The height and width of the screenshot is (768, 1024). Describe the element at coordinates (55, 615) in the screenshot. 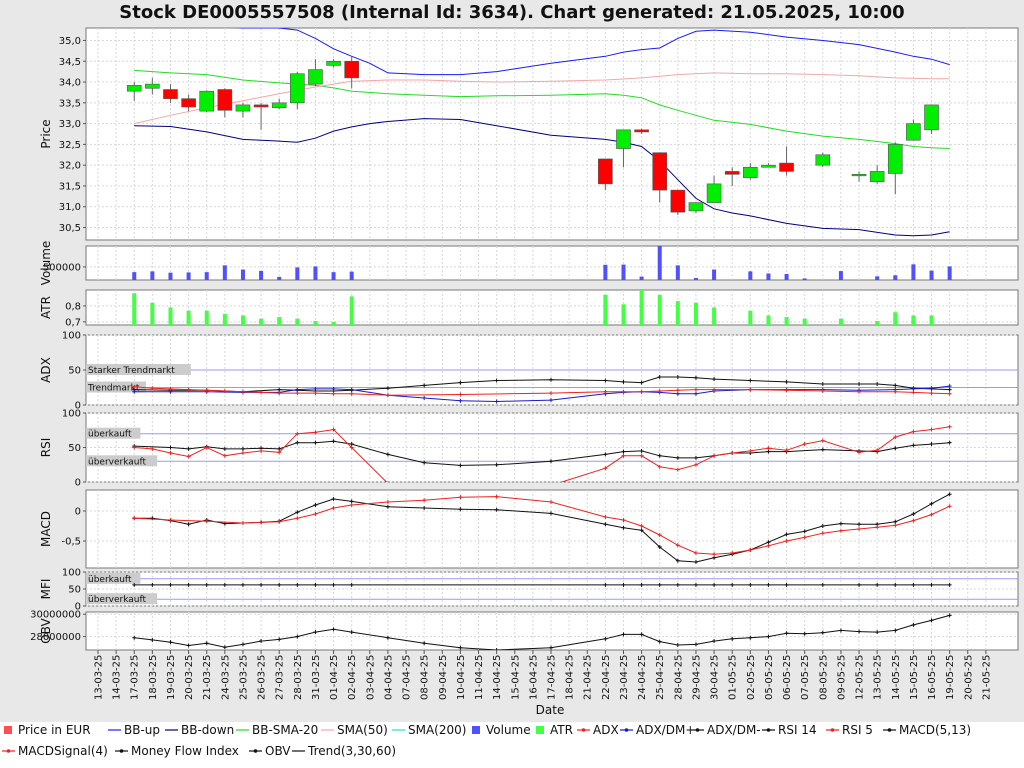

I see `y-tick-label: 30000000` at that location.